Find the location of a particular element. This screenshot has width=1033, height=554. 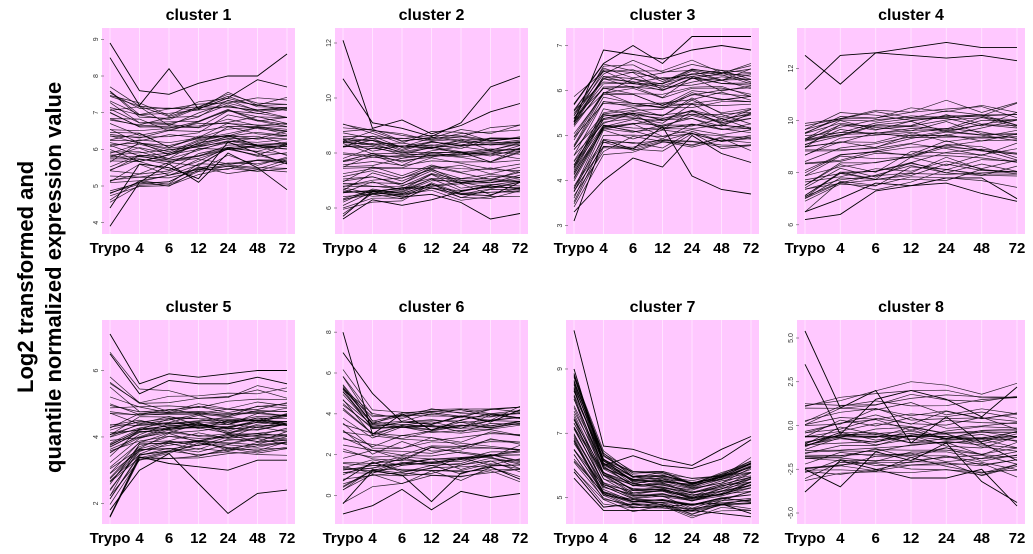

y-tick-label: 2 is located at coordinates (96, 503).